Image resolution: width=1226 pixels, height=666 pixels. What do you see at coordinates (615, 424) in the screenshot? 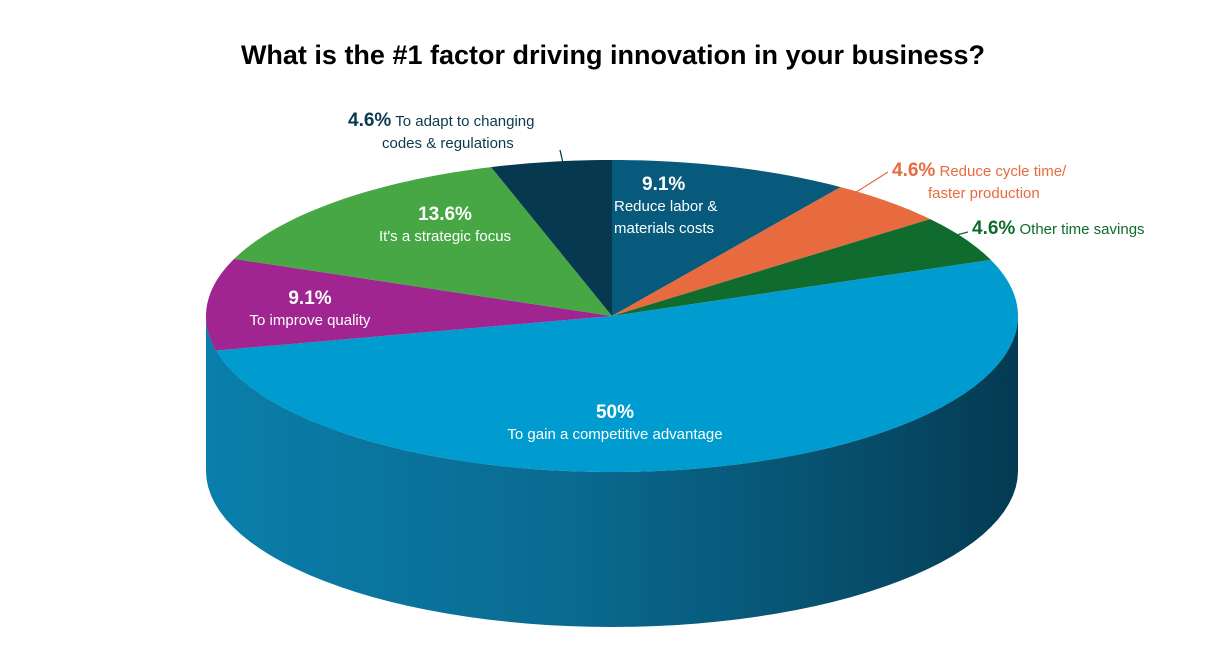
I see `label-competitive: 50% To gain a competitive advantage` at bounding box center [615, 424].